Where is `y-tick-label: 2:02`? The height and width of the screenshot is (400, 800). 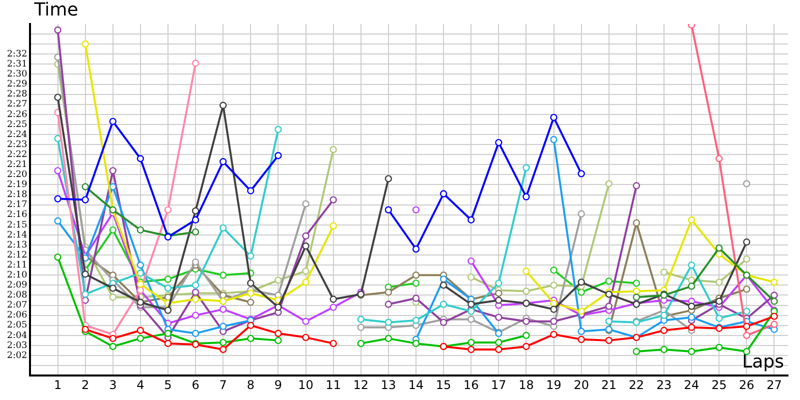 y-tick-label: 2:02 is located at coordinates (17, 355).